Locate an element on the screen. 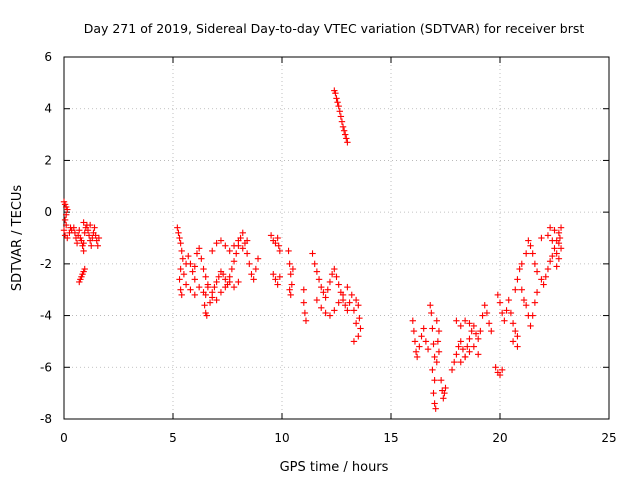  x-axis-label: GPS time / hours is located at coordinates (334, 467).